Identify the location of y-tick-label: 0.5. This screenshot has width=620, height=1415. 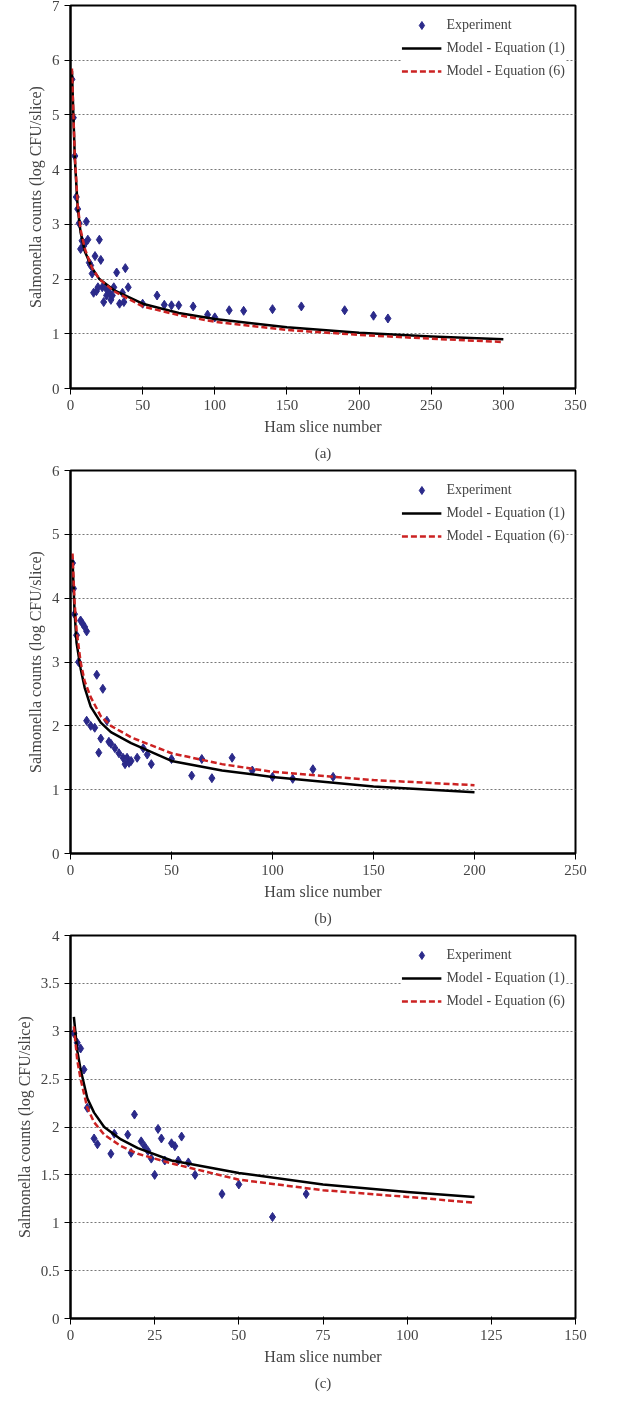
(50, 1270).